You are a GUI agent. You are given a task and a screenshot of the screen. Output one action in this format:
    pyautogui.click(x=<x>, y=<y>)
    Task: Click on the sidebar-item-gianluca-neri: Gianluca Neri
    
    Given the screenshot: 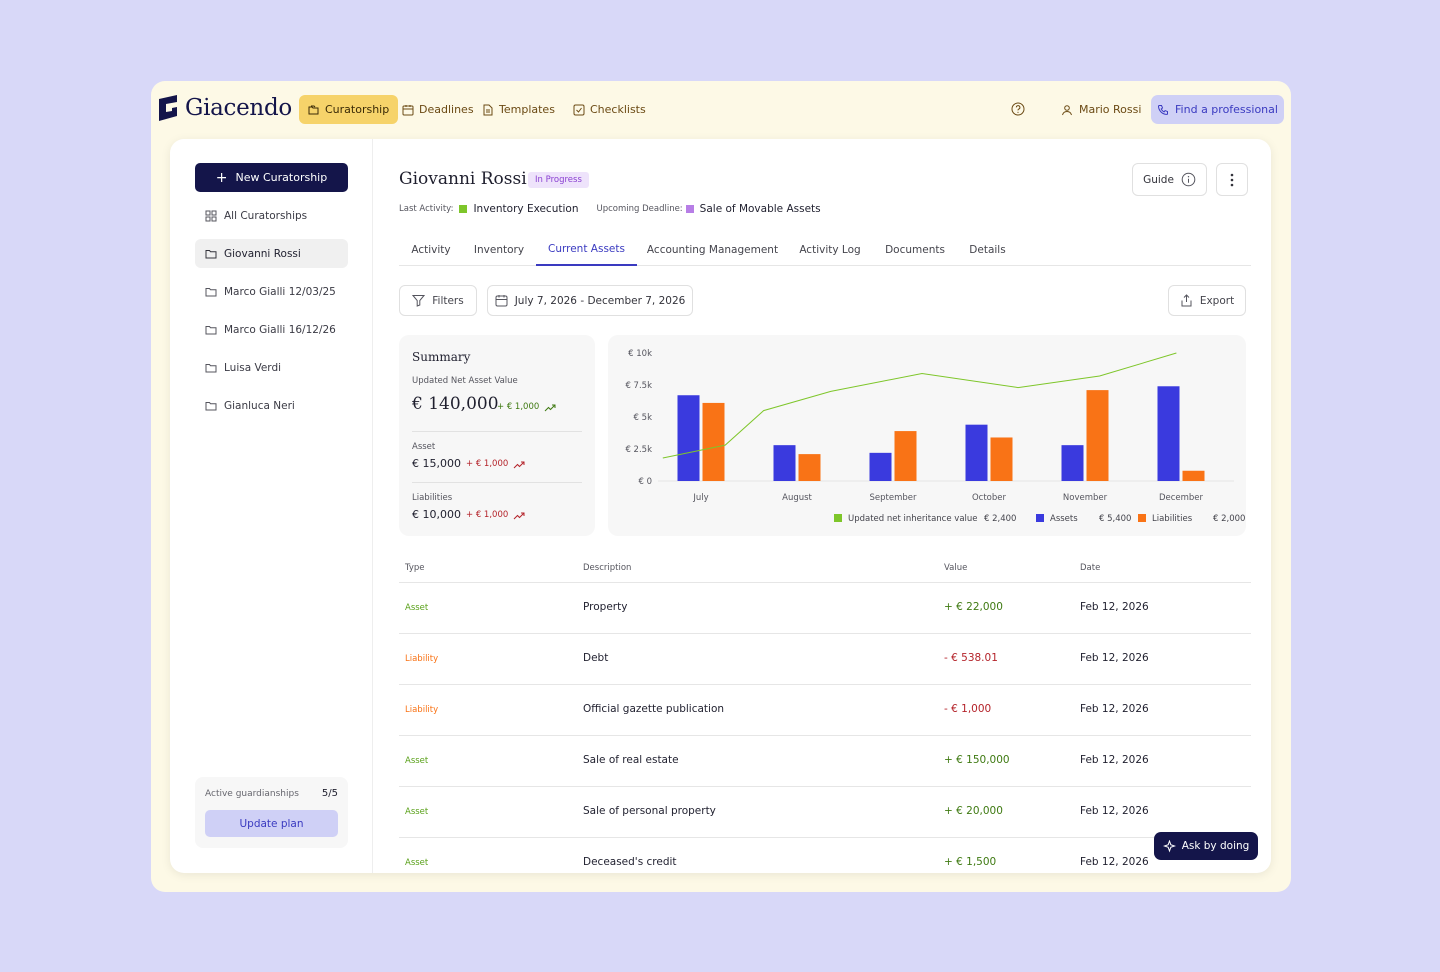 What is the action you would take?
    pyautogui.click(x=271, y=405)
    